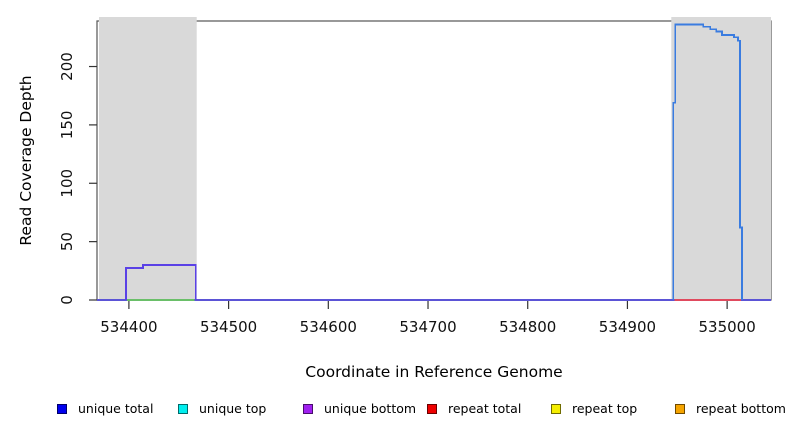  What do you see at coordinates (26, 160) in the screenshot?
I see `y-axis-title: Read Coverage Depth` at bounding box center [26, 160].